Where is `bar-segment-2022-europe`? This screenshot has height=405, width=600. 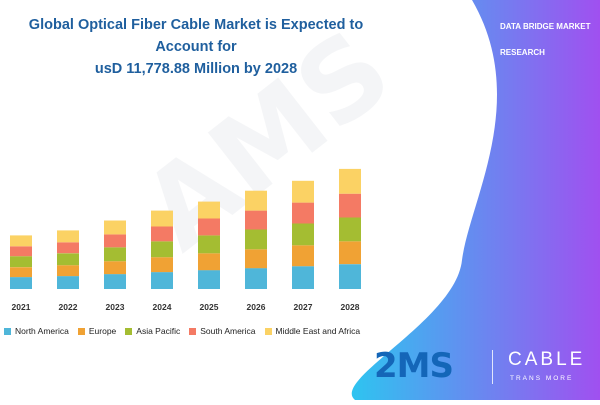 bar-segment-2022-europe is located at coordinates (68, 271).